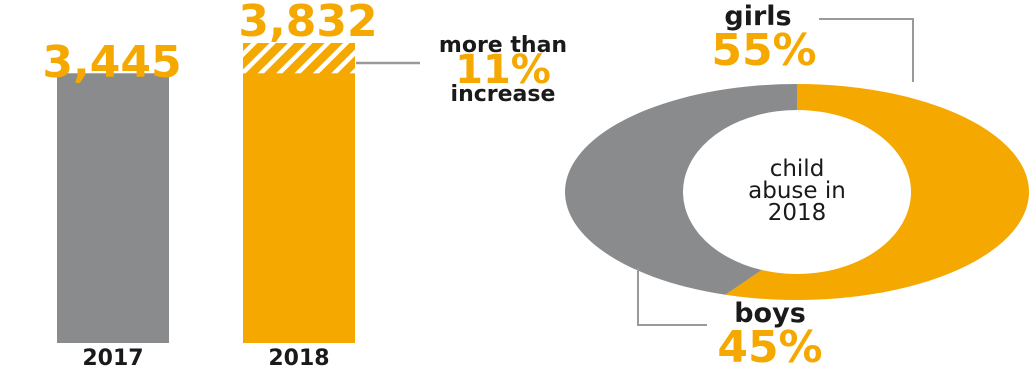  What do you see at coordinates (866, 50) in the screenshot?
I see `girls-leader-line` at bounding box center [866, 50].